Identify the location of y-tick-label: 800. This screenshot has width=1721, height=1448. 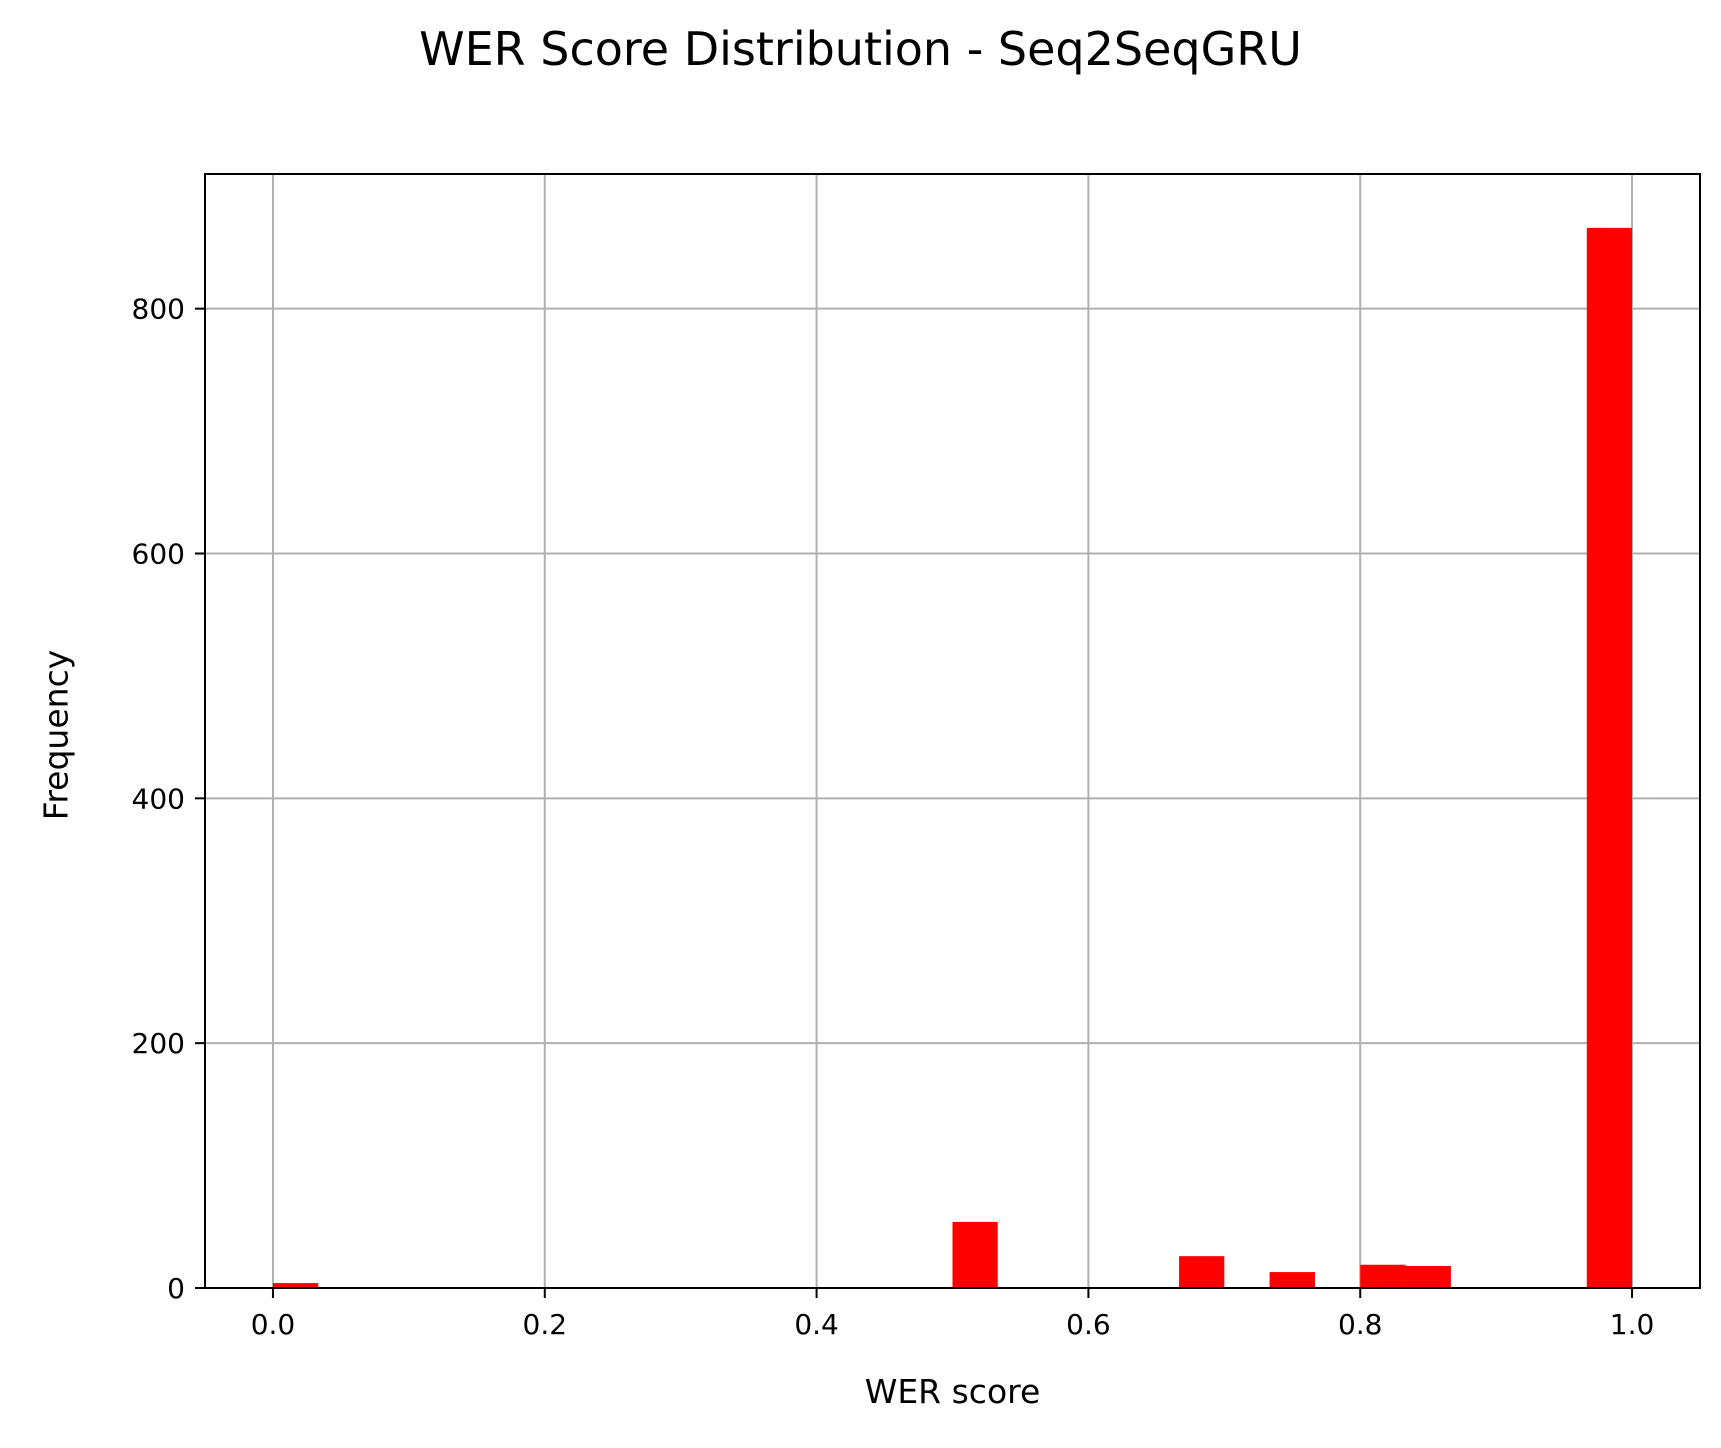
(158, 309).